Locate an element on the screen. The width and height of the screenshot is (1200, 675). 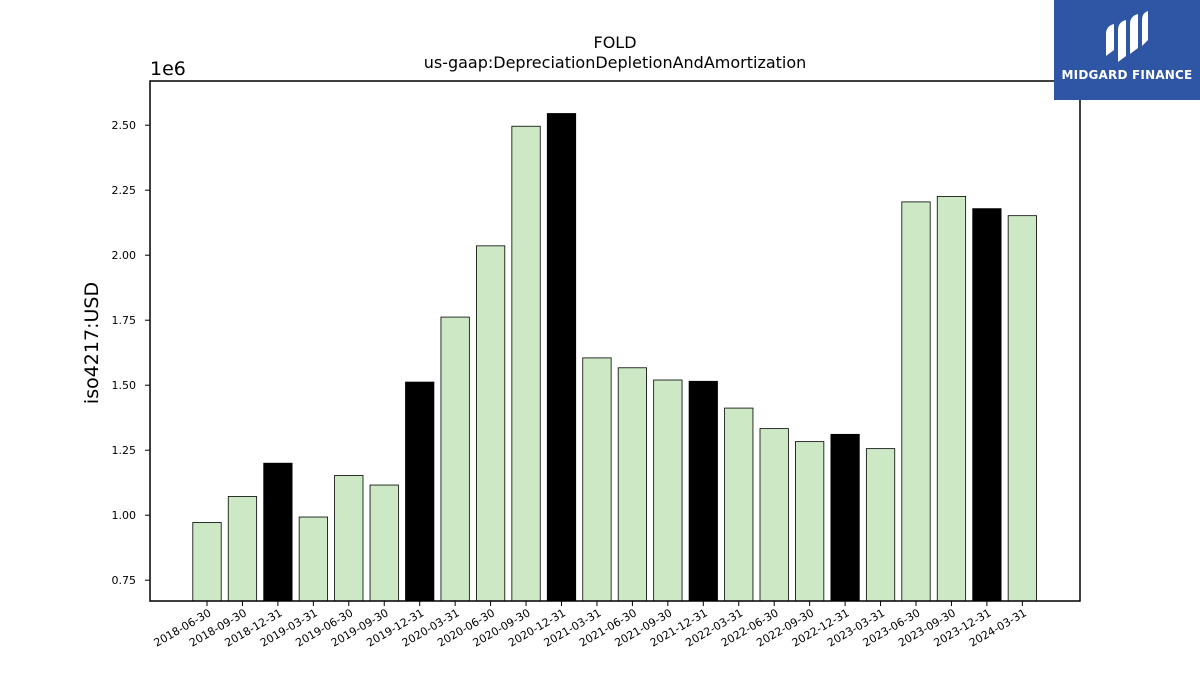
logo-mark-icon is located at coordinates (1127, 36).